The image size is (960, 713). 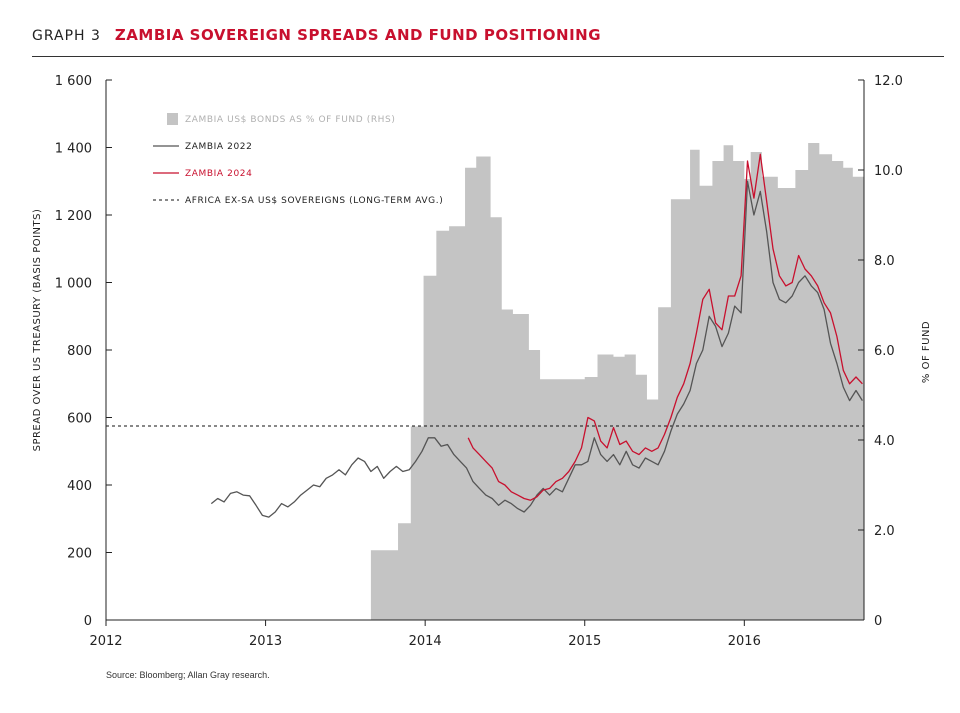 What do you see at coordinates (188, 675) in the screenshot?
I see `source-note: Source: Bloomberg; Allan Gray research.` at bounding box center [188, 675].